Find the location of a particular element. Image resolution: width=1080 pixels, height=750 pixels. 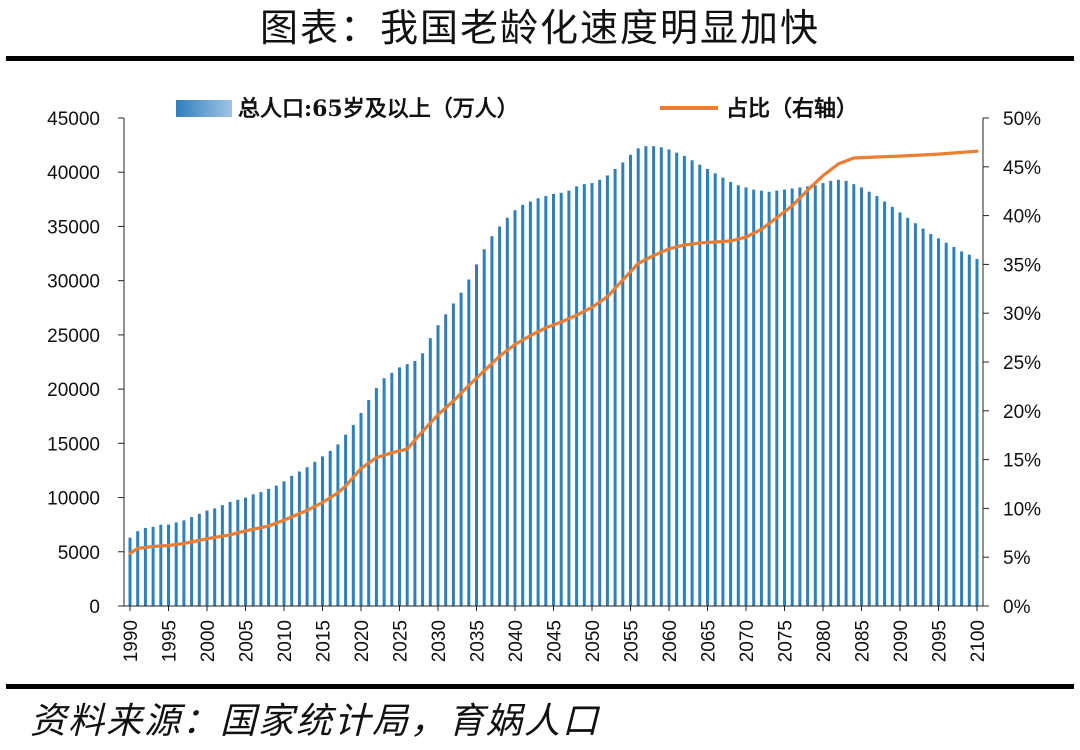

bar-2039 is located at coordinates (507, 411).